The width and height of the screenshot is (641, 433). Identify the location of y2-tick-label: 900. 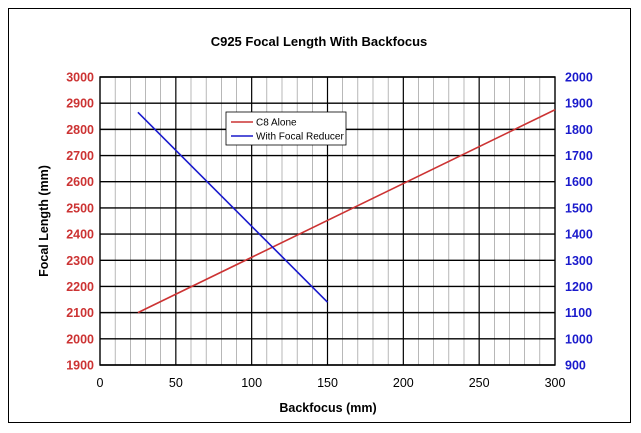
(575, 366).